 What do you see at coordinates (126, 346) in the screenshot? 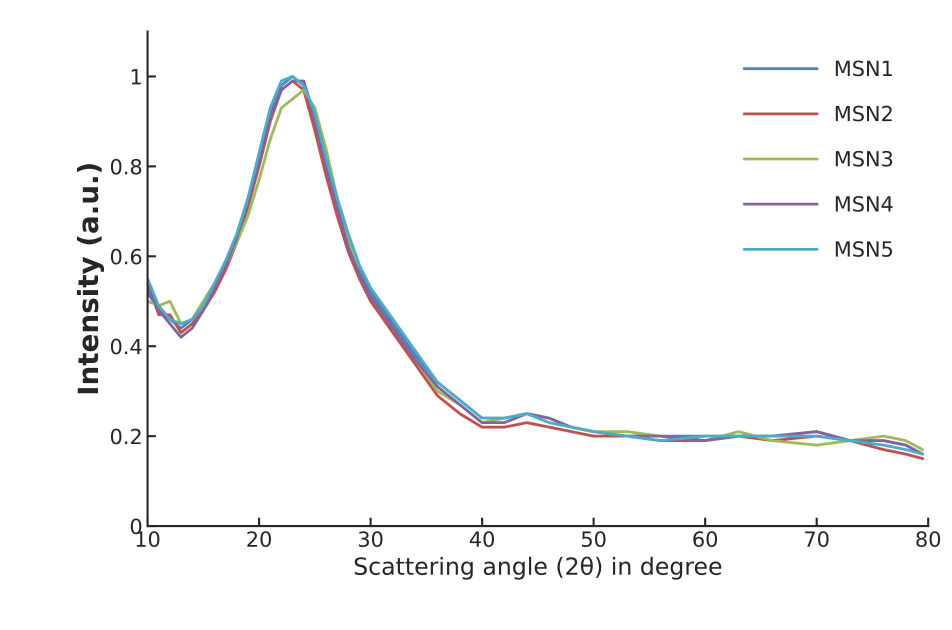
I see `y-tick-label: 0.4` at bounding box center [126, 346].